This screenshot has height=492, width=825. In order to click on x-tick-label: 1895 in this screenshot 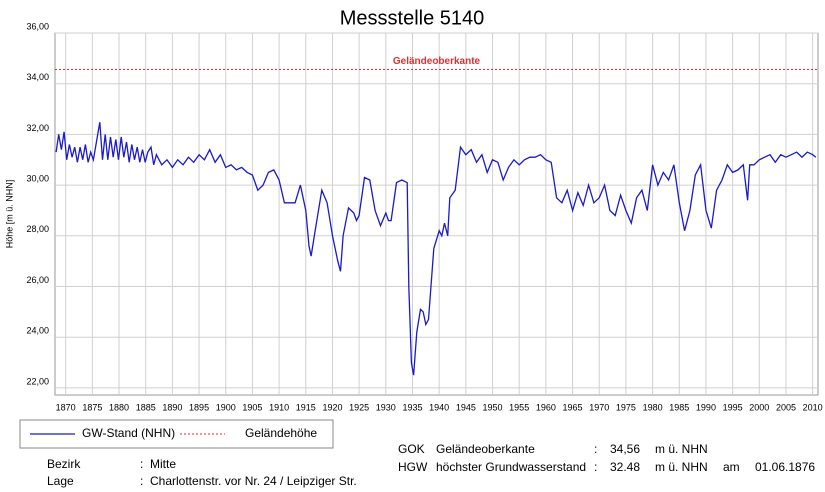, I will do `click(199, 407)`.